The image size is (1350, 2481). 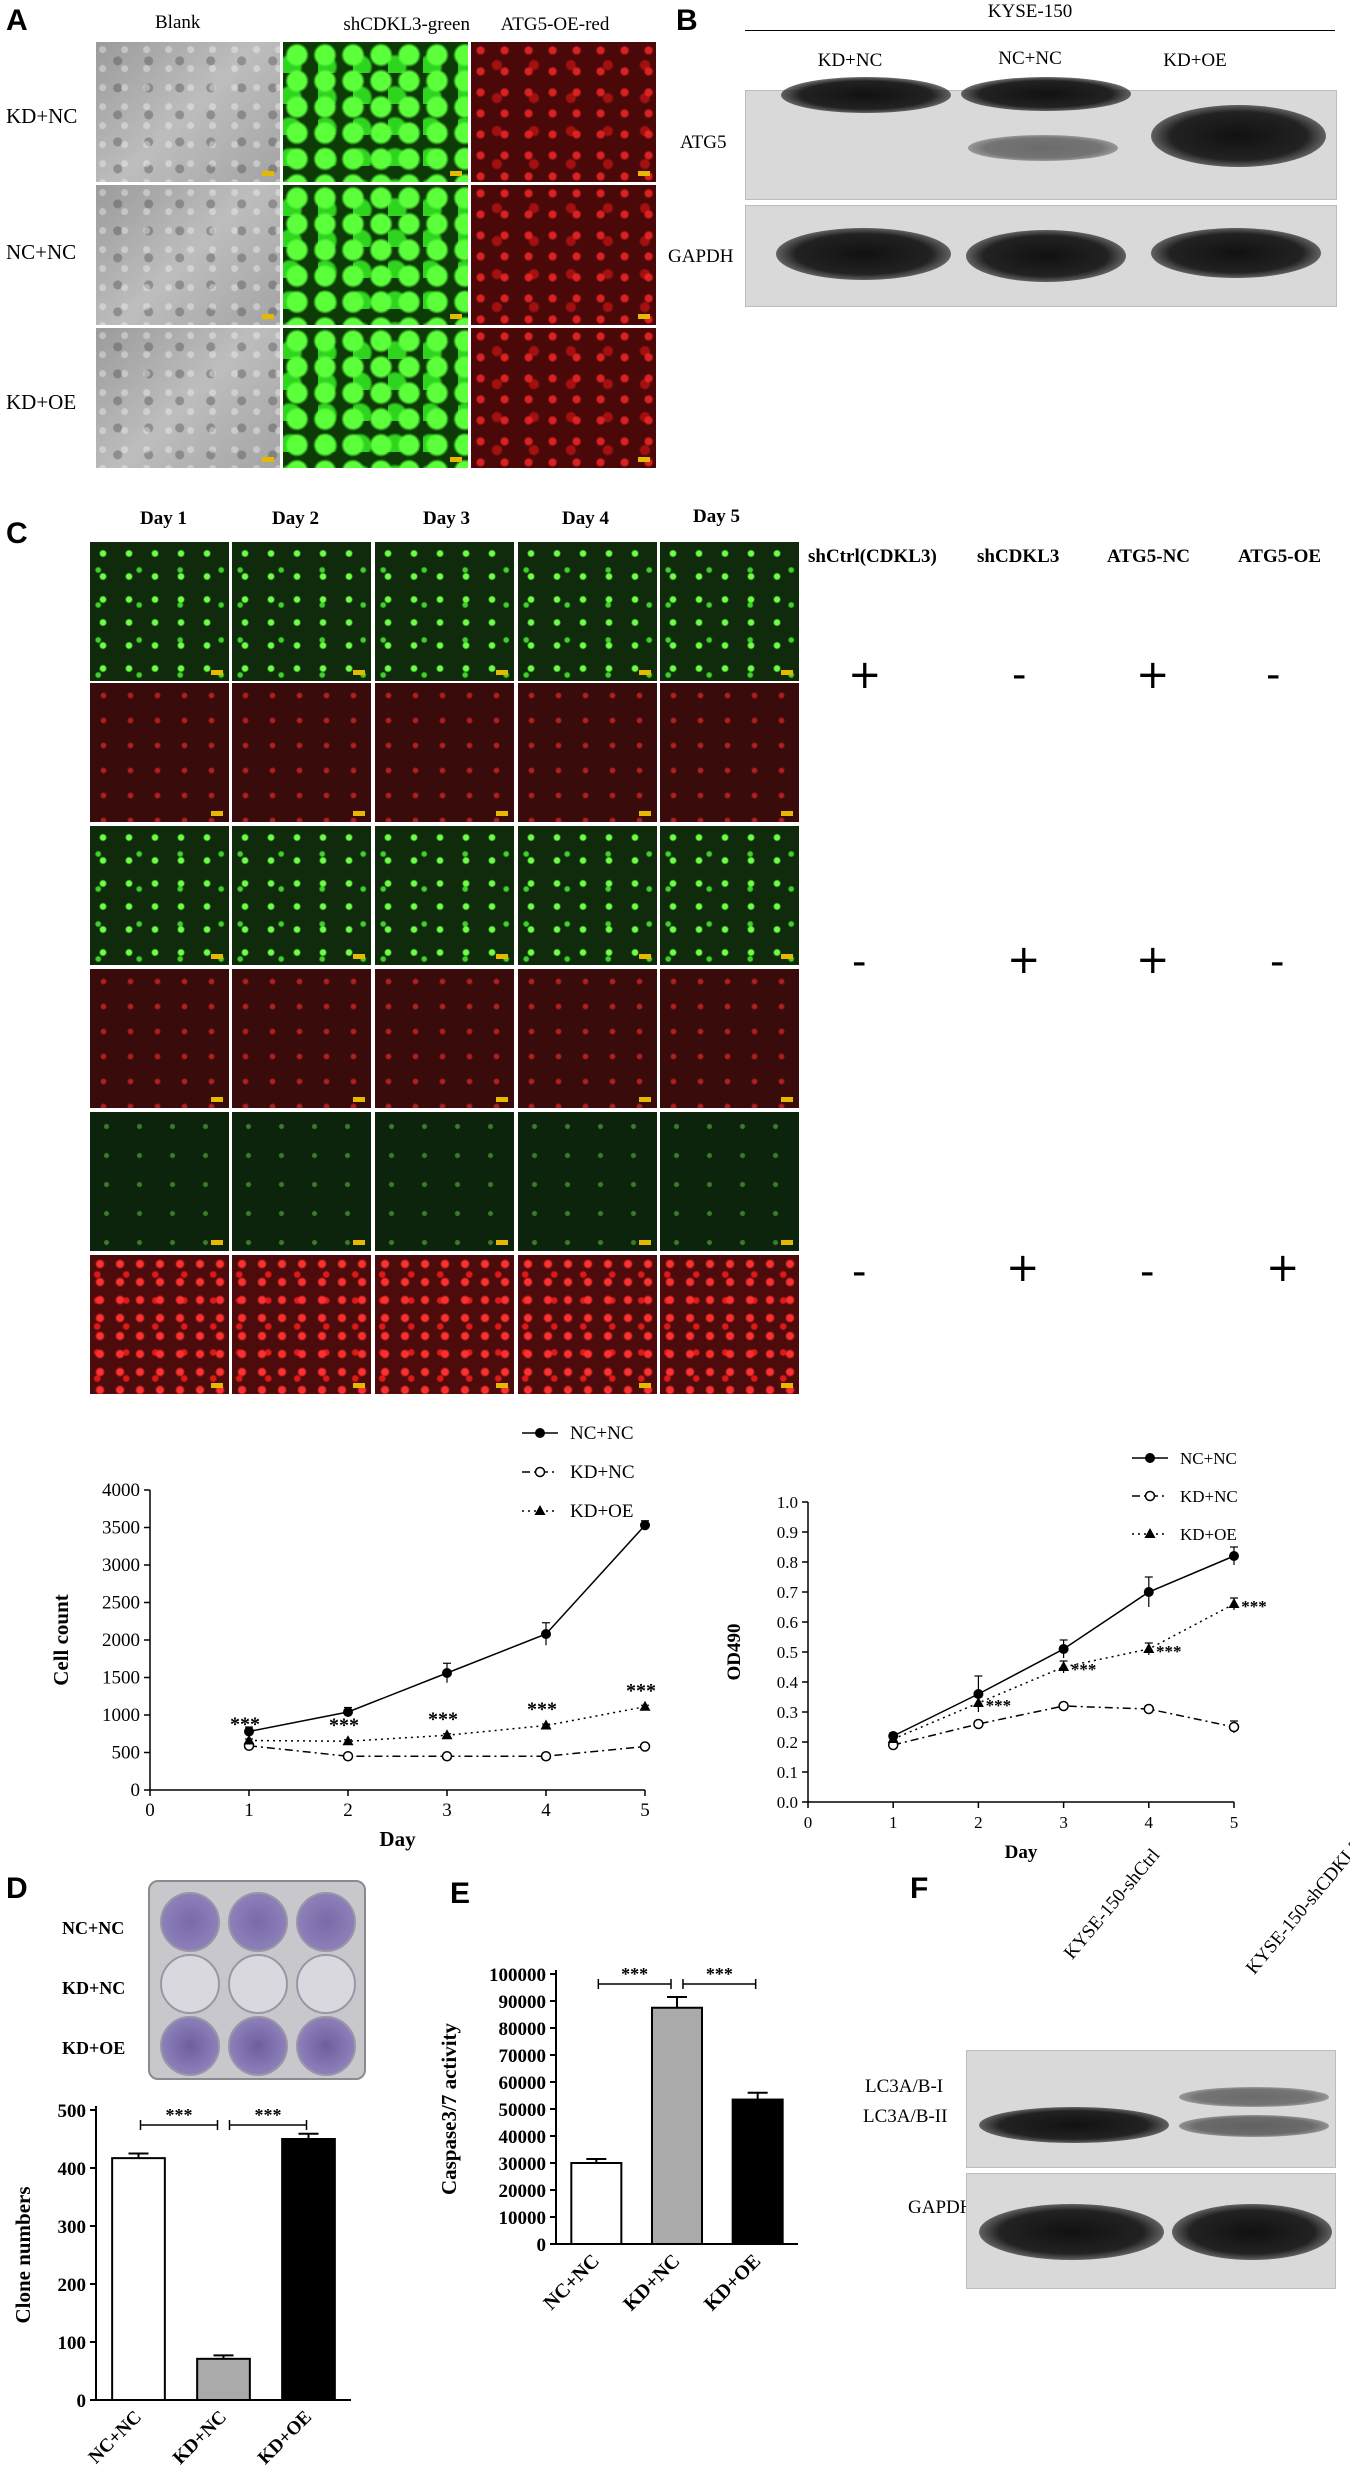 I want to click on sign-group3-shcdkl3: +, so click(x=1023, y=1268).